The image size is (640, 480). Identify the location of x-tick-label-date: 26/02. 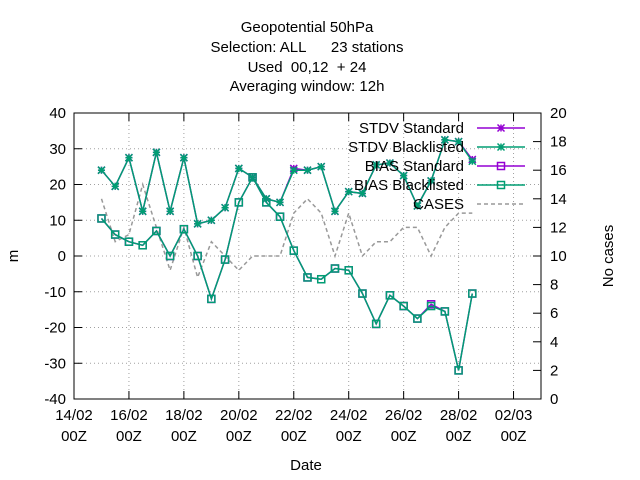
(404, 415).